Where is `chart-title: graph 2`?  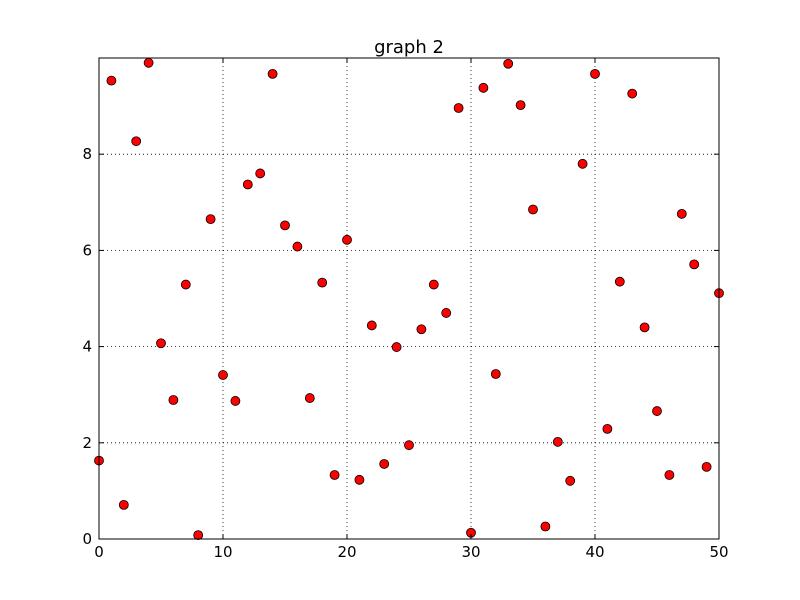 chart-title: graph 2 is located at coordinates (409, 47).